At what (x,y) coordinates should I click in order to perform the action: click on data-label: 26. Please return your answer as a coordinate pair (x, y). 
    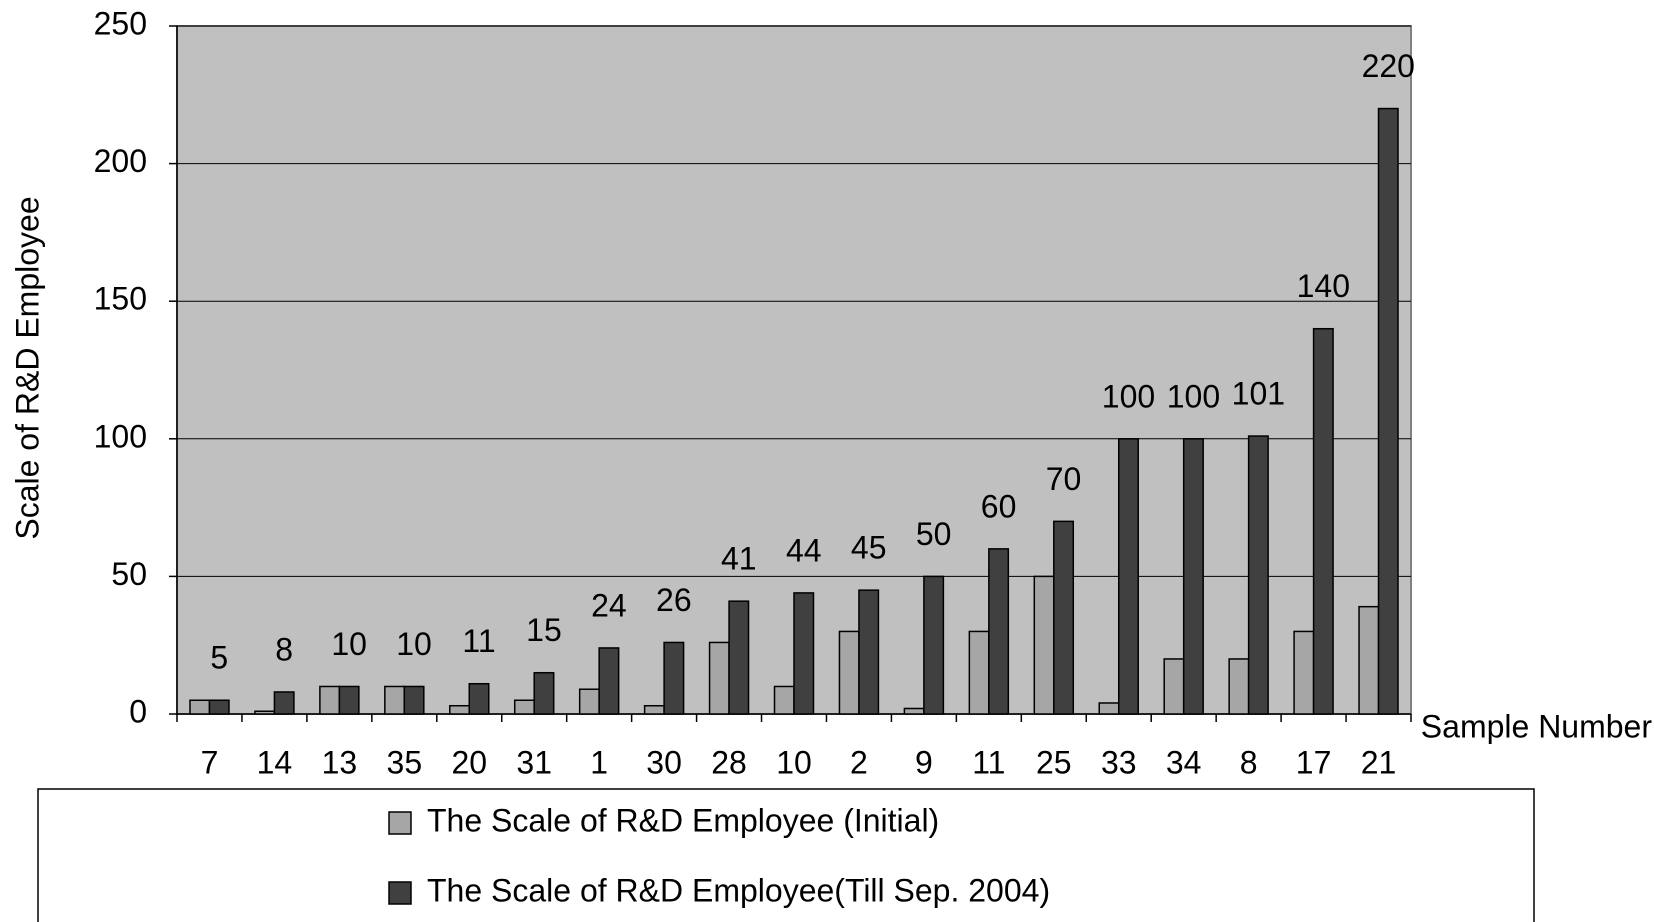
    Looking at the image, I should click on (674, 600).